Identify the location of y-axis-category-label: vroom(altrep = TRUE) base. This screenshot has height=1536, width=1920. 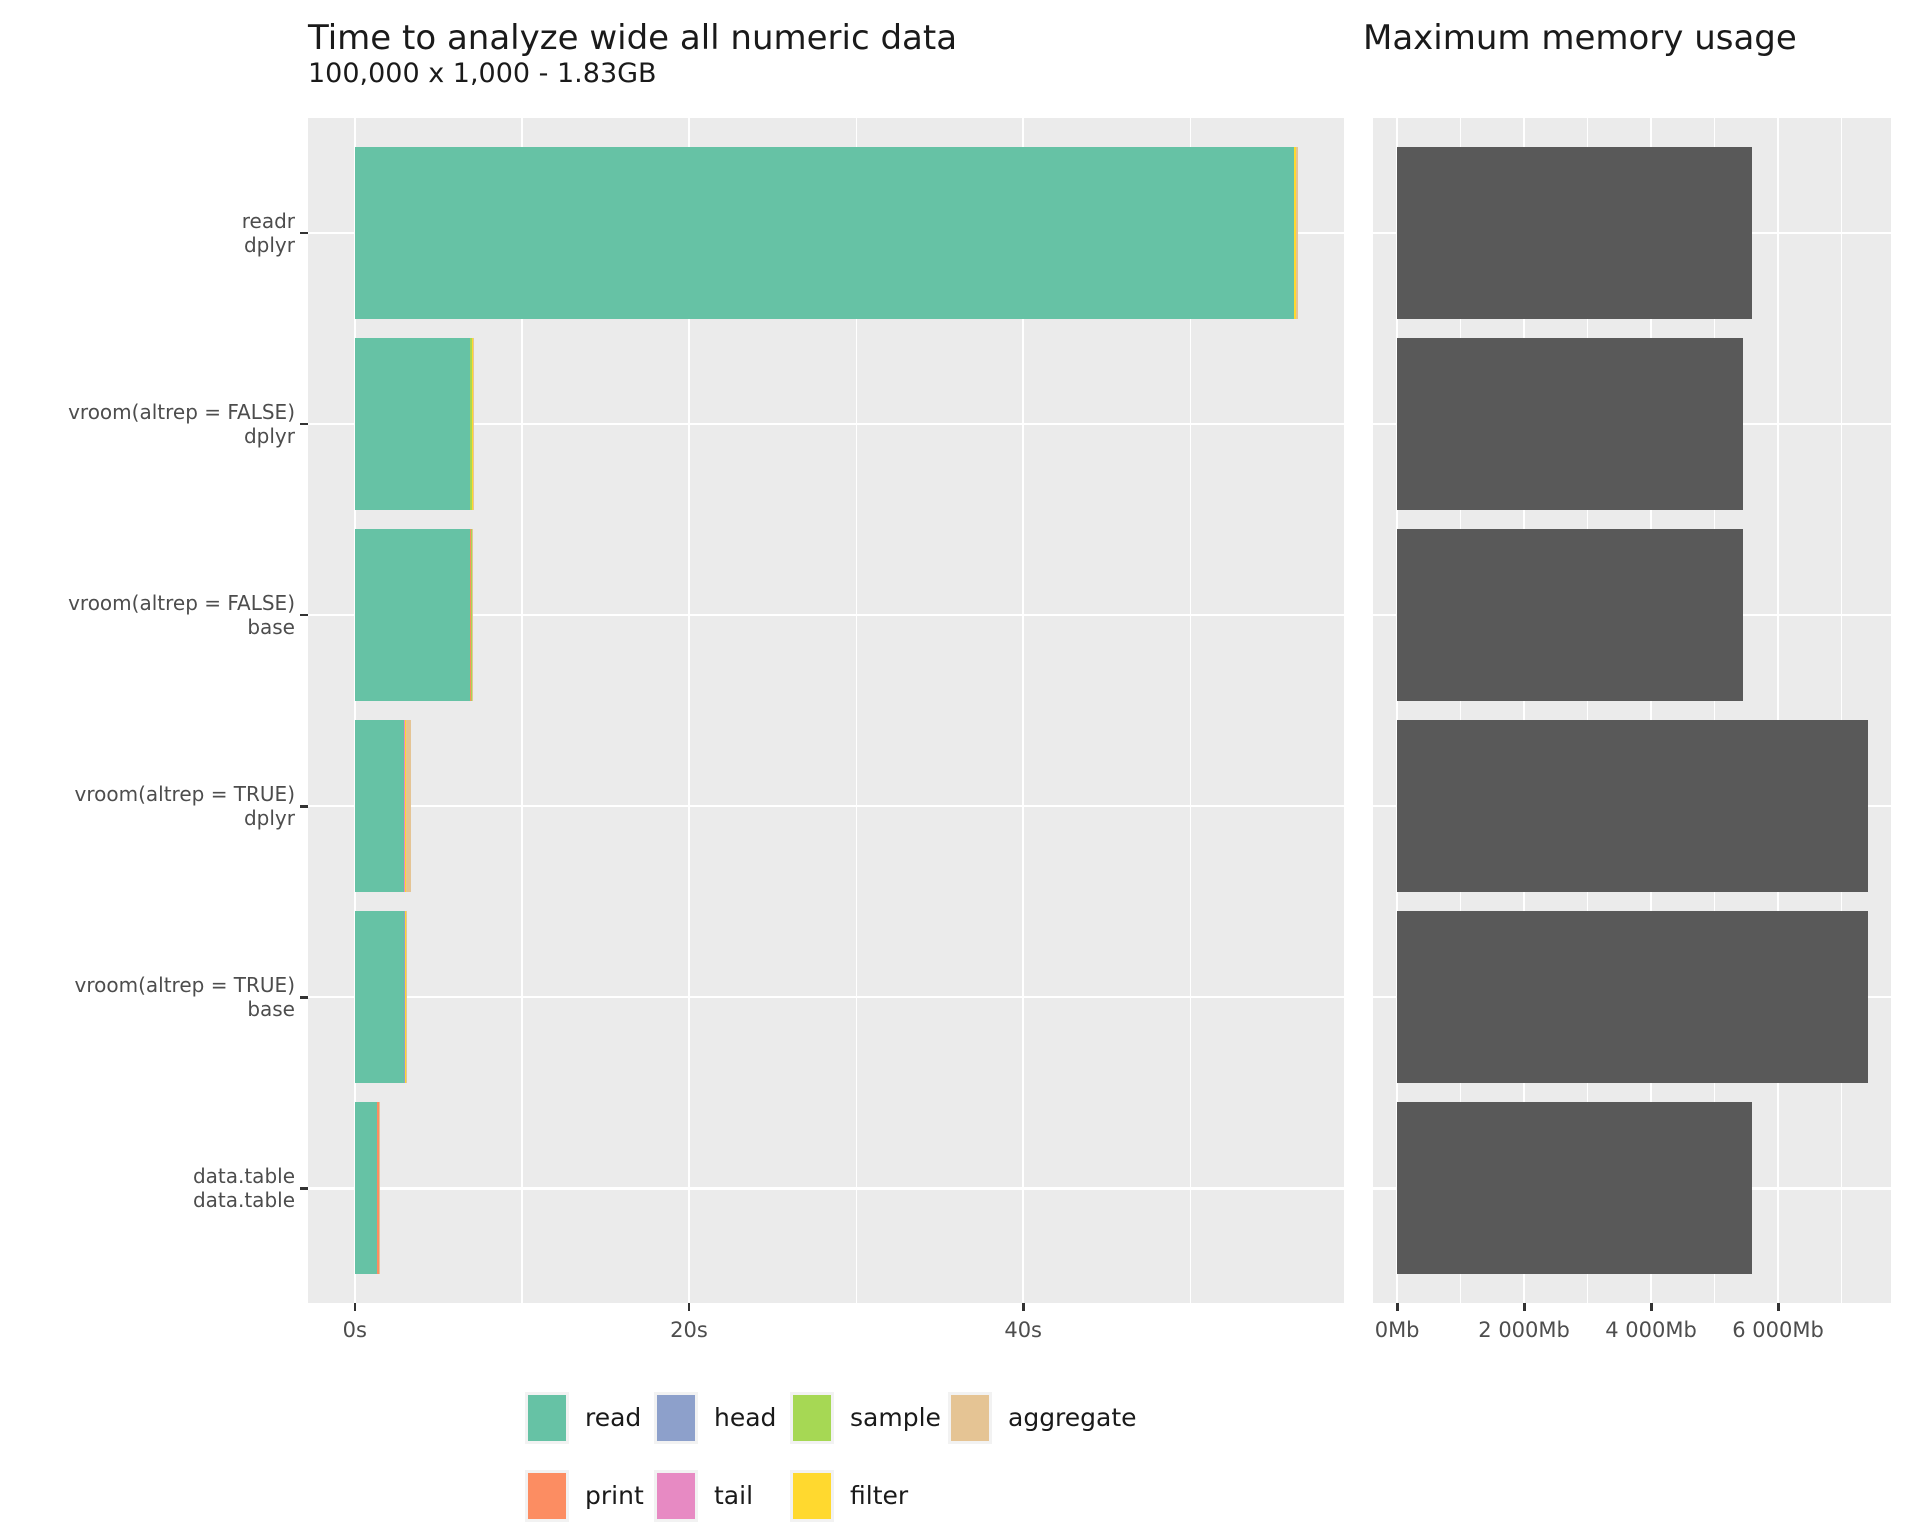
(184, 997).